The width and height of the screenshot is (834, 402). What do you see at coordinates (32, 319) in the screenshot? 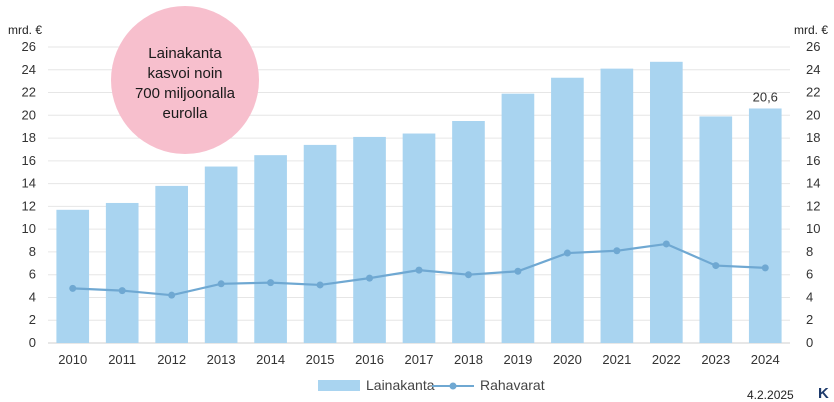
I see `y-tick-label-left: 2` at bounding box center [32, 319].